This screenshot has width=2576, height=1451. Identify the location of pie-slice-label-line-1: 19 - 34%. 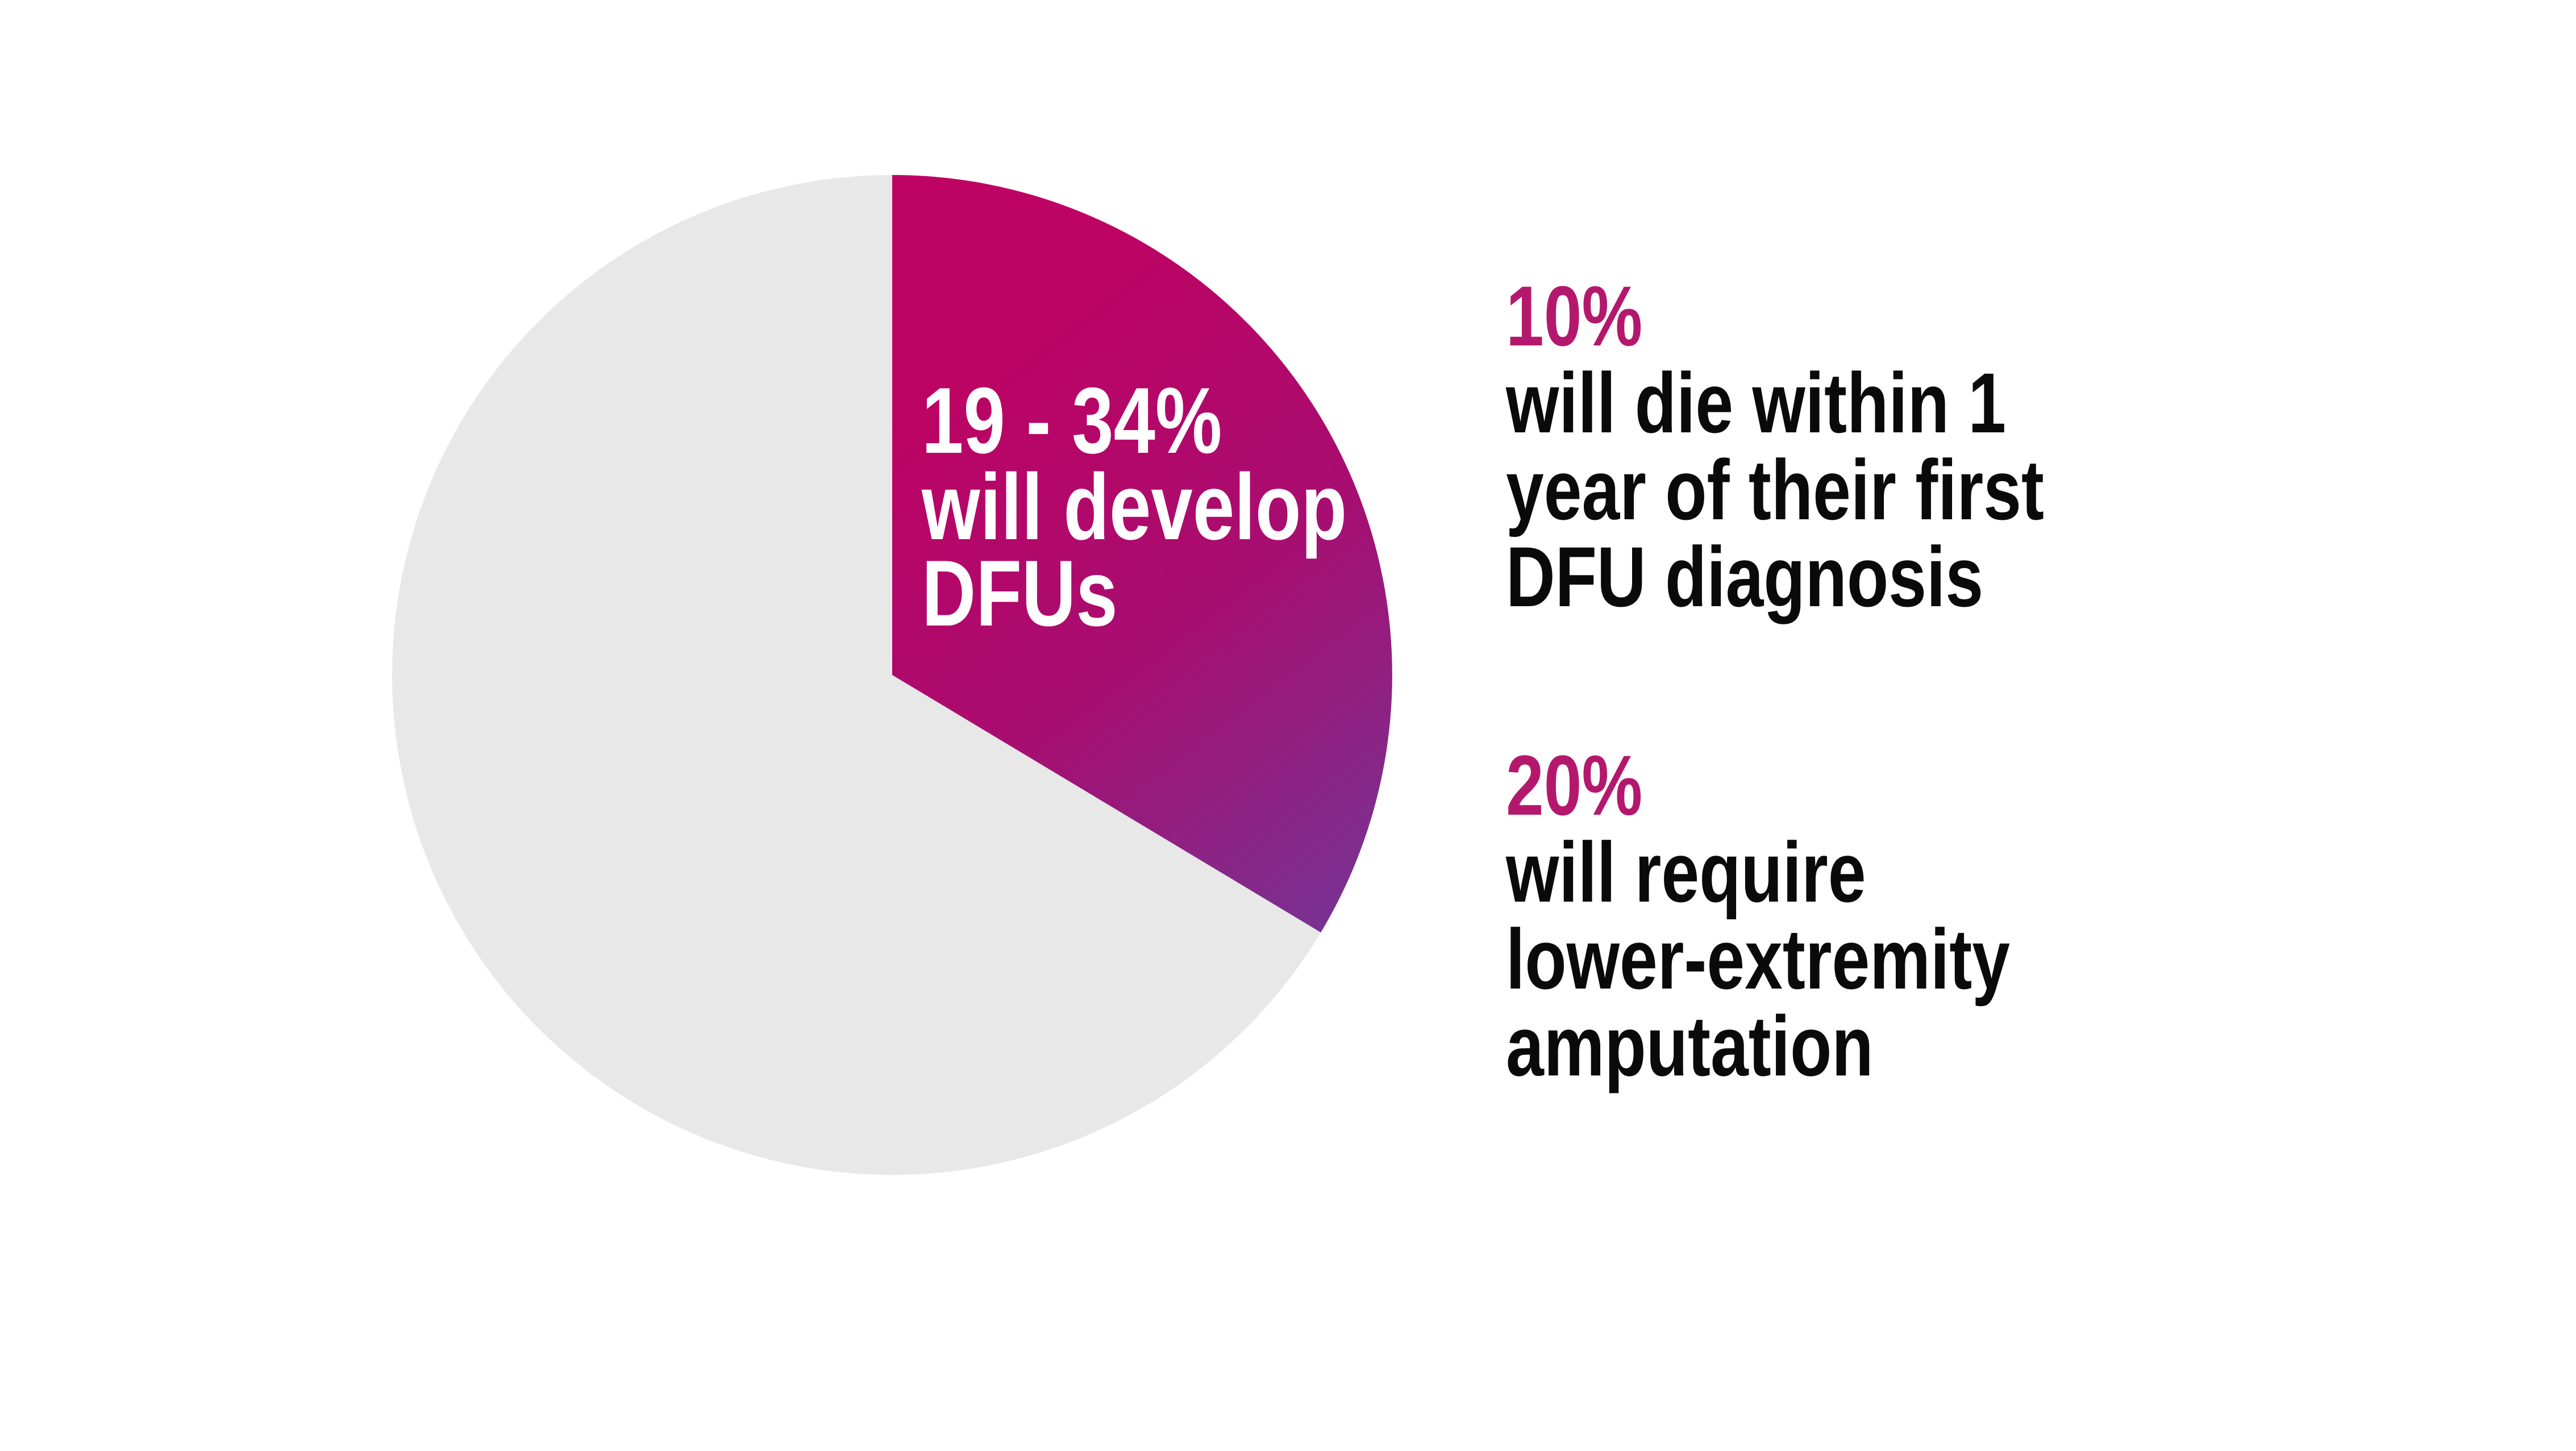
(1072, 420).